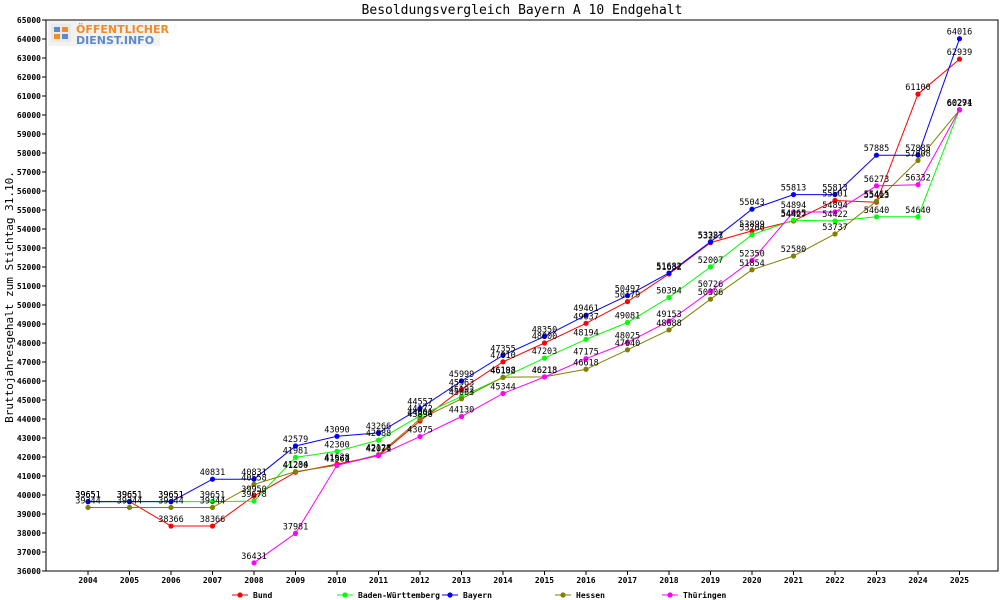  What do you see at coordinates (918, 88) in the screenshot?
I see `data-label: 61100` at bounding box center [918, 88].